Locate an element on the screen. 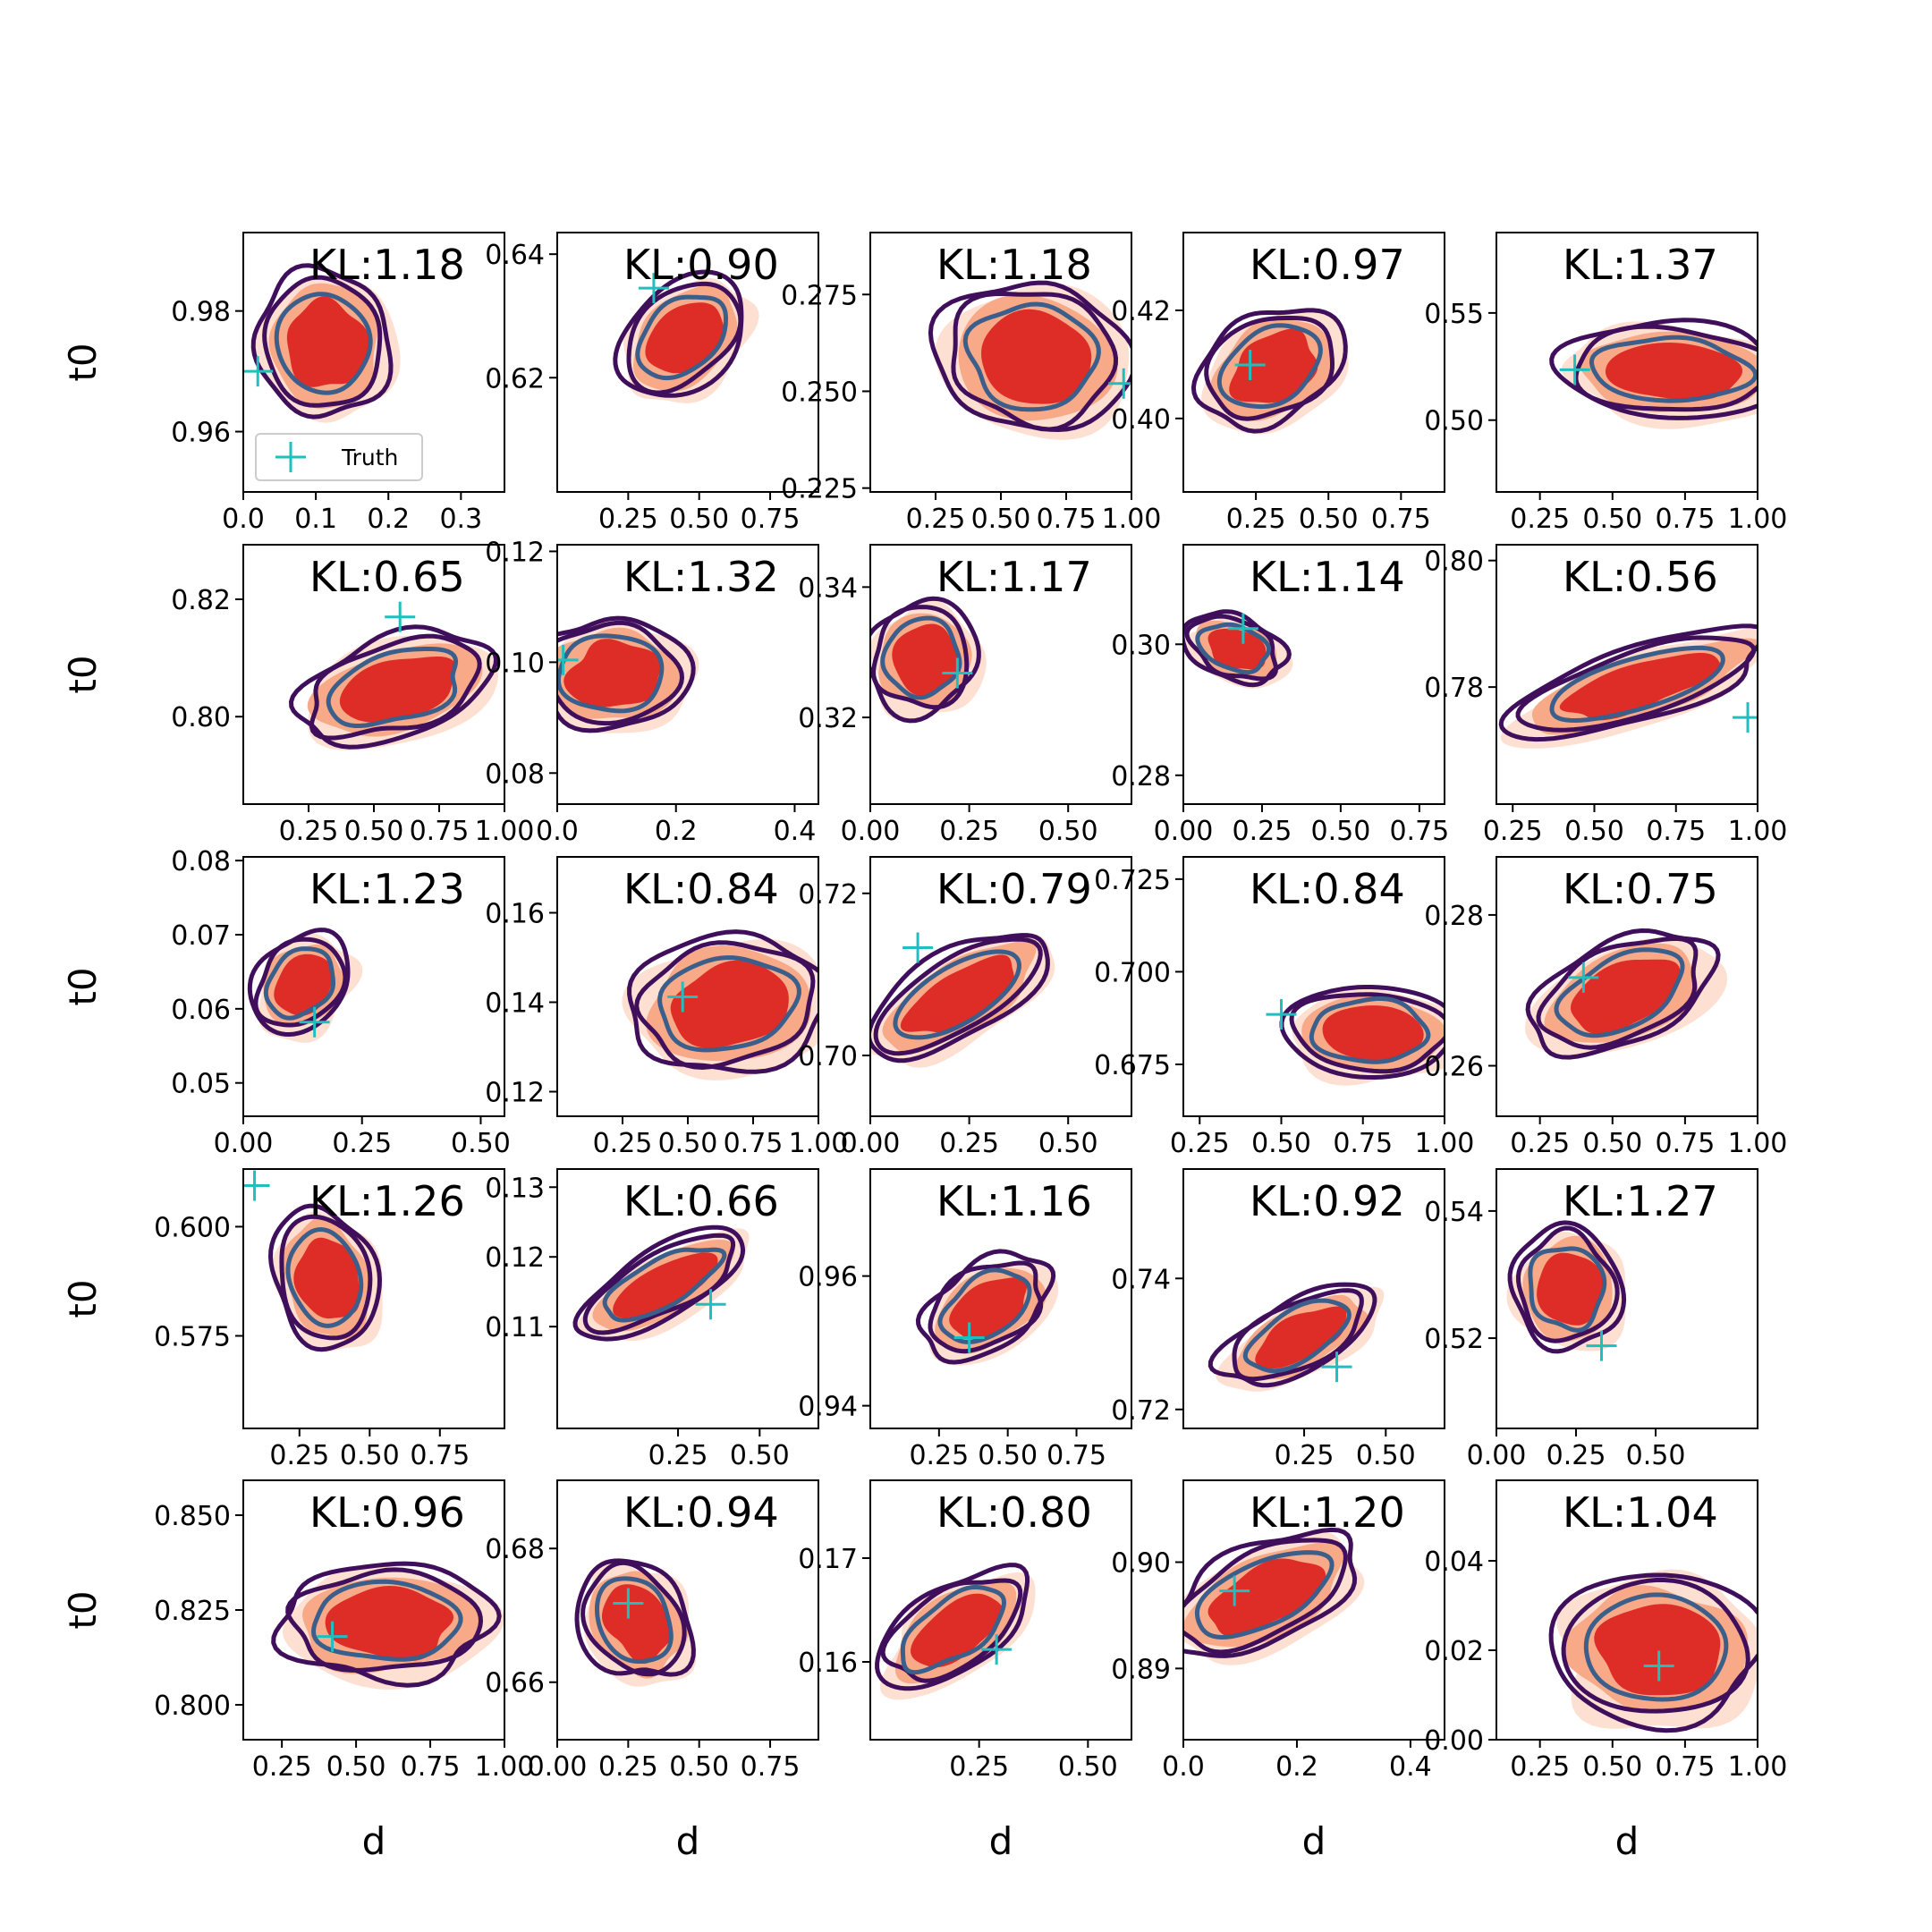  y-tick-label: 0.00 is located at coordinates (1454, 1741).